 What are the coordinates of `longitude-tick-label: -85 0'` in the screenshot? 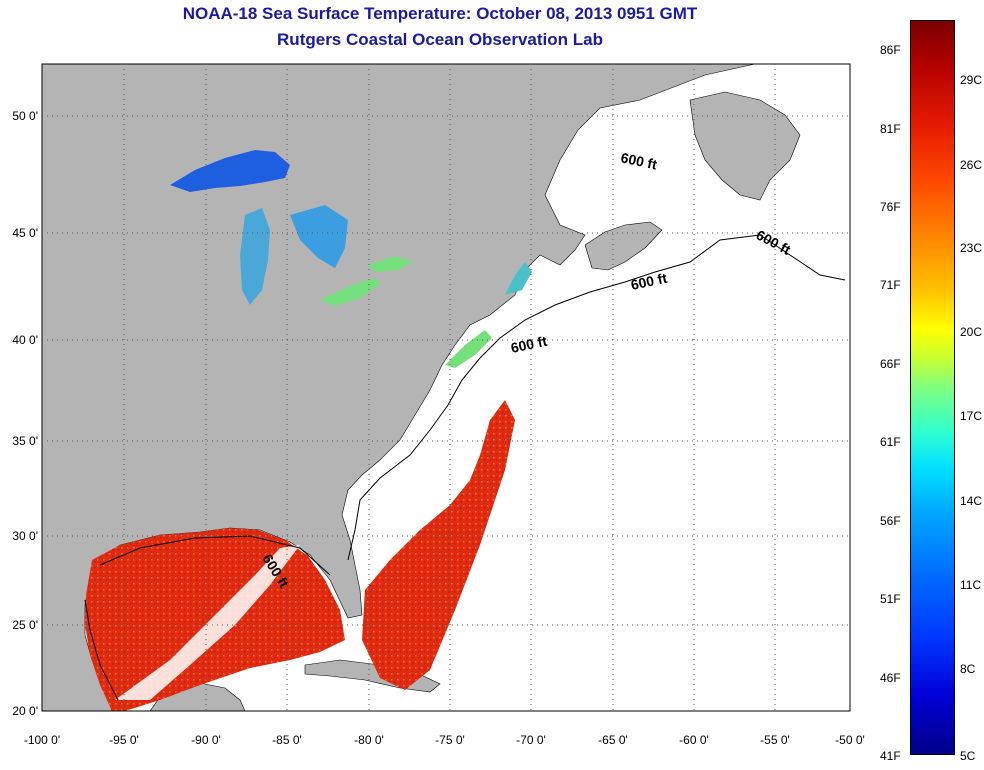 It's located at (287, 740).